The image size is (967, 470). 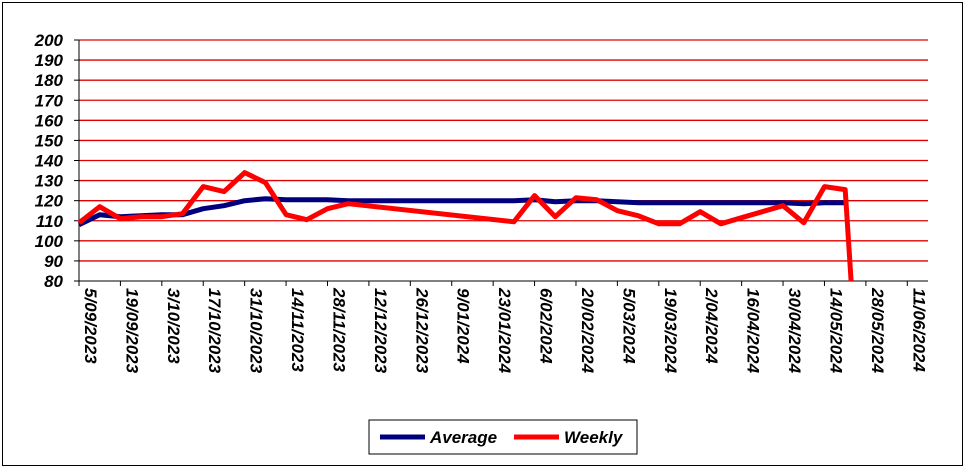 I want to click on x-tick-label: 14/11/2023, so click(x=297, y=330).